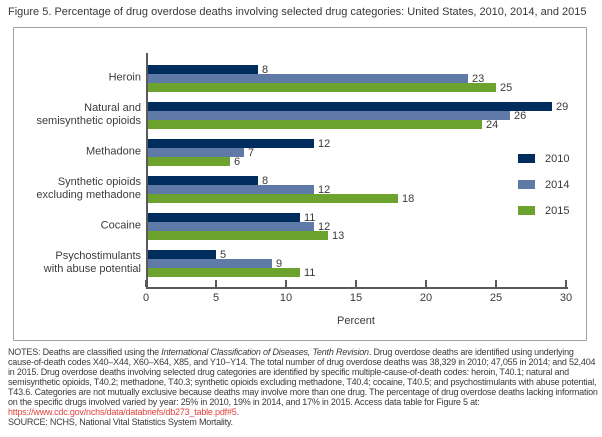  What do you see at coordinates (356, 298) in the screenshot?
I see `x-tick-label: 15` at bounding box center [356, 298].